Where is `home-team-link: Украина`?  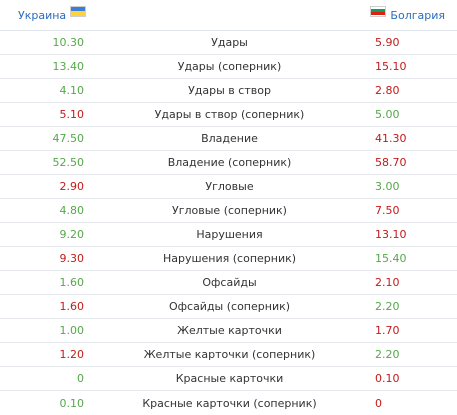
home-team-link: Украина is located at coordinates (52, 13).